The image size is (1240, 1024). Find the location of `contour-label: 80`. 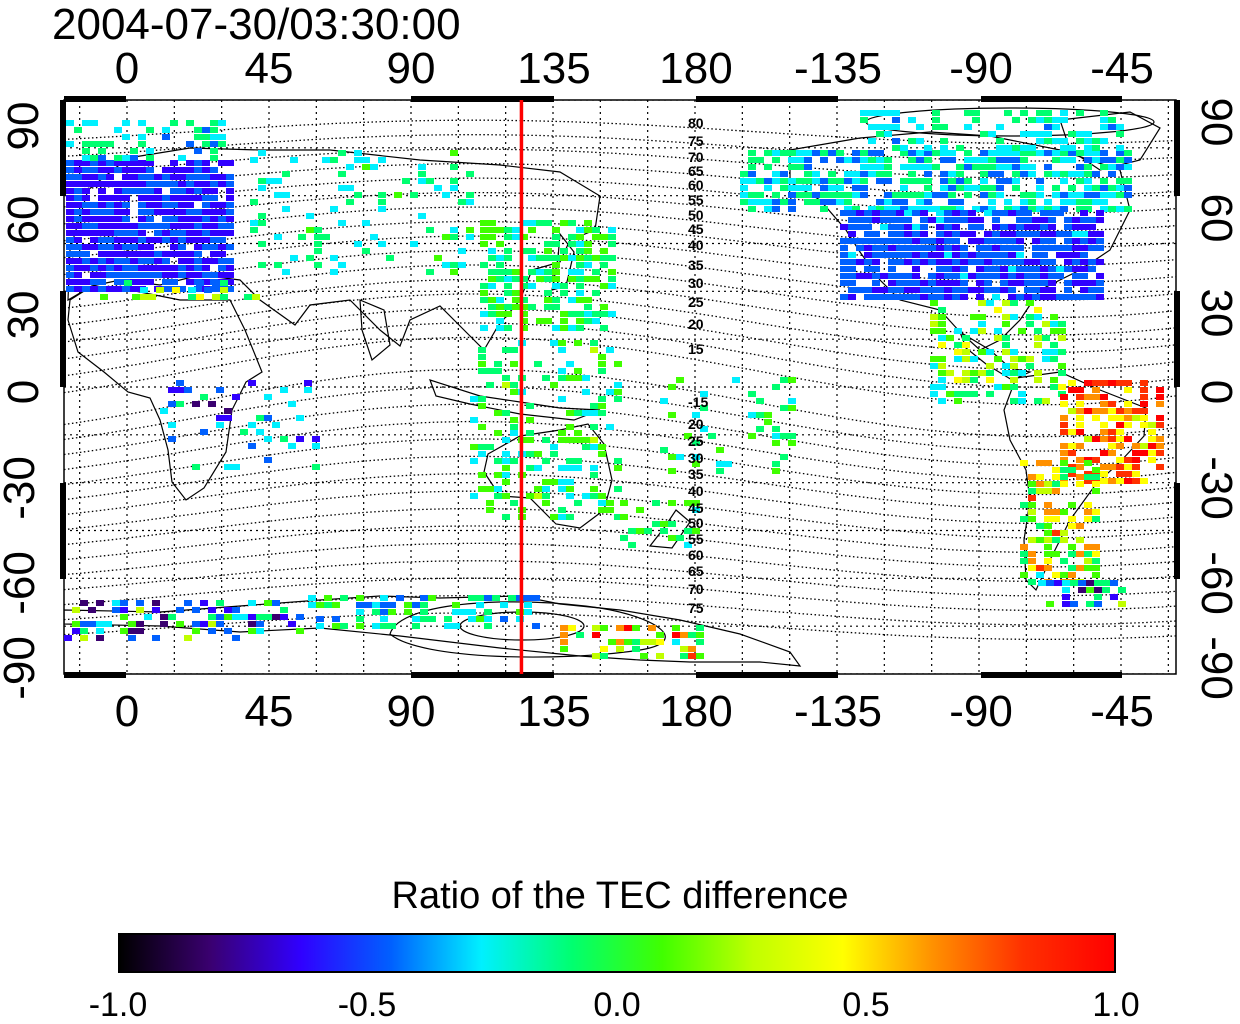

contour-label: 80 is located at coordinates (696, 123).